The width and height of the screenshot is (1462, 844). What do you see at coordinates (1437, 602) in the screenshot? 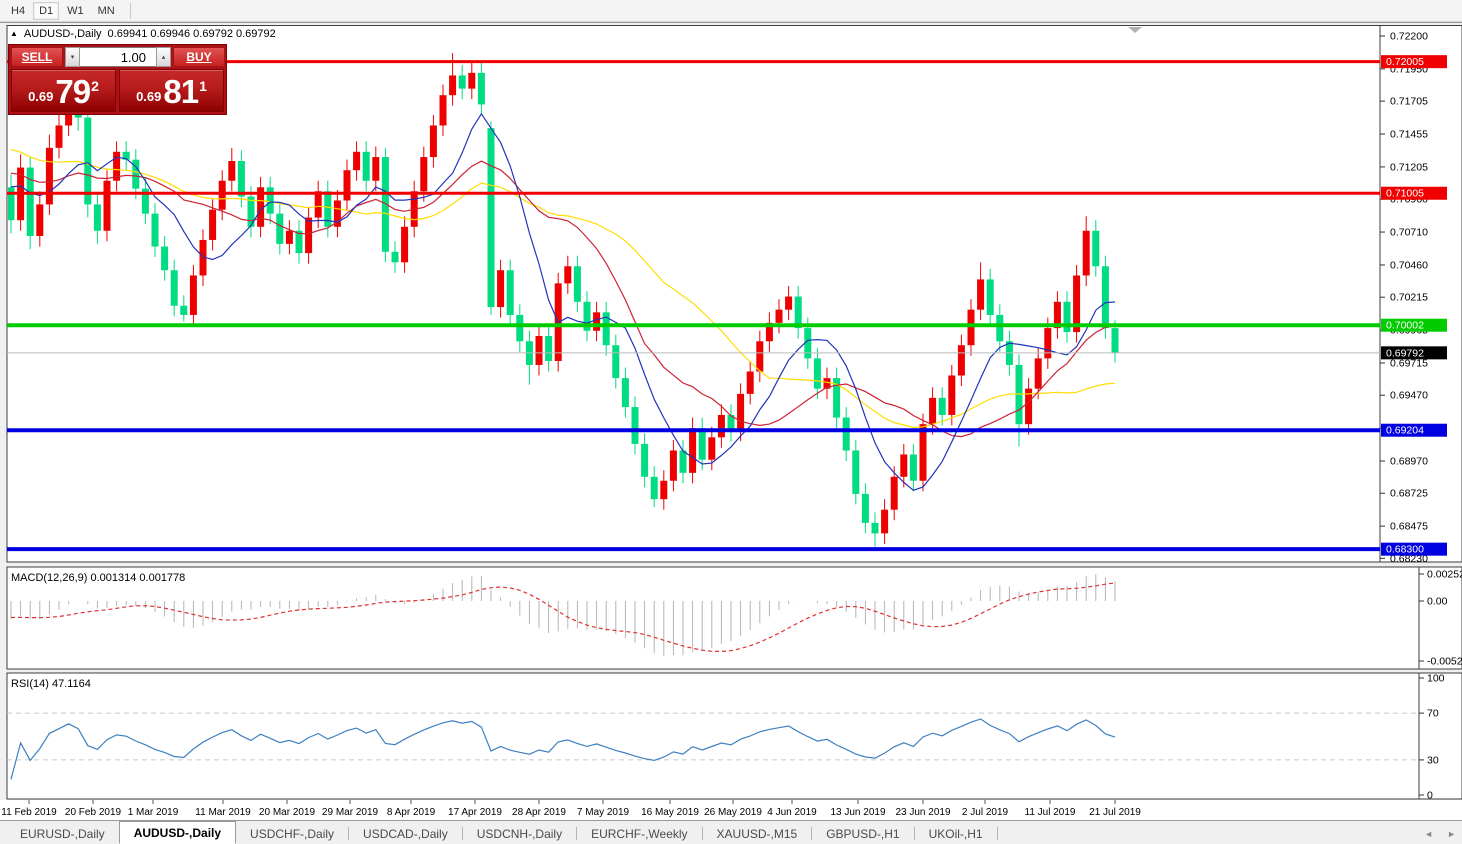
I see `macd-scale-tick: 0.00` at bounding box center [1437, 602].